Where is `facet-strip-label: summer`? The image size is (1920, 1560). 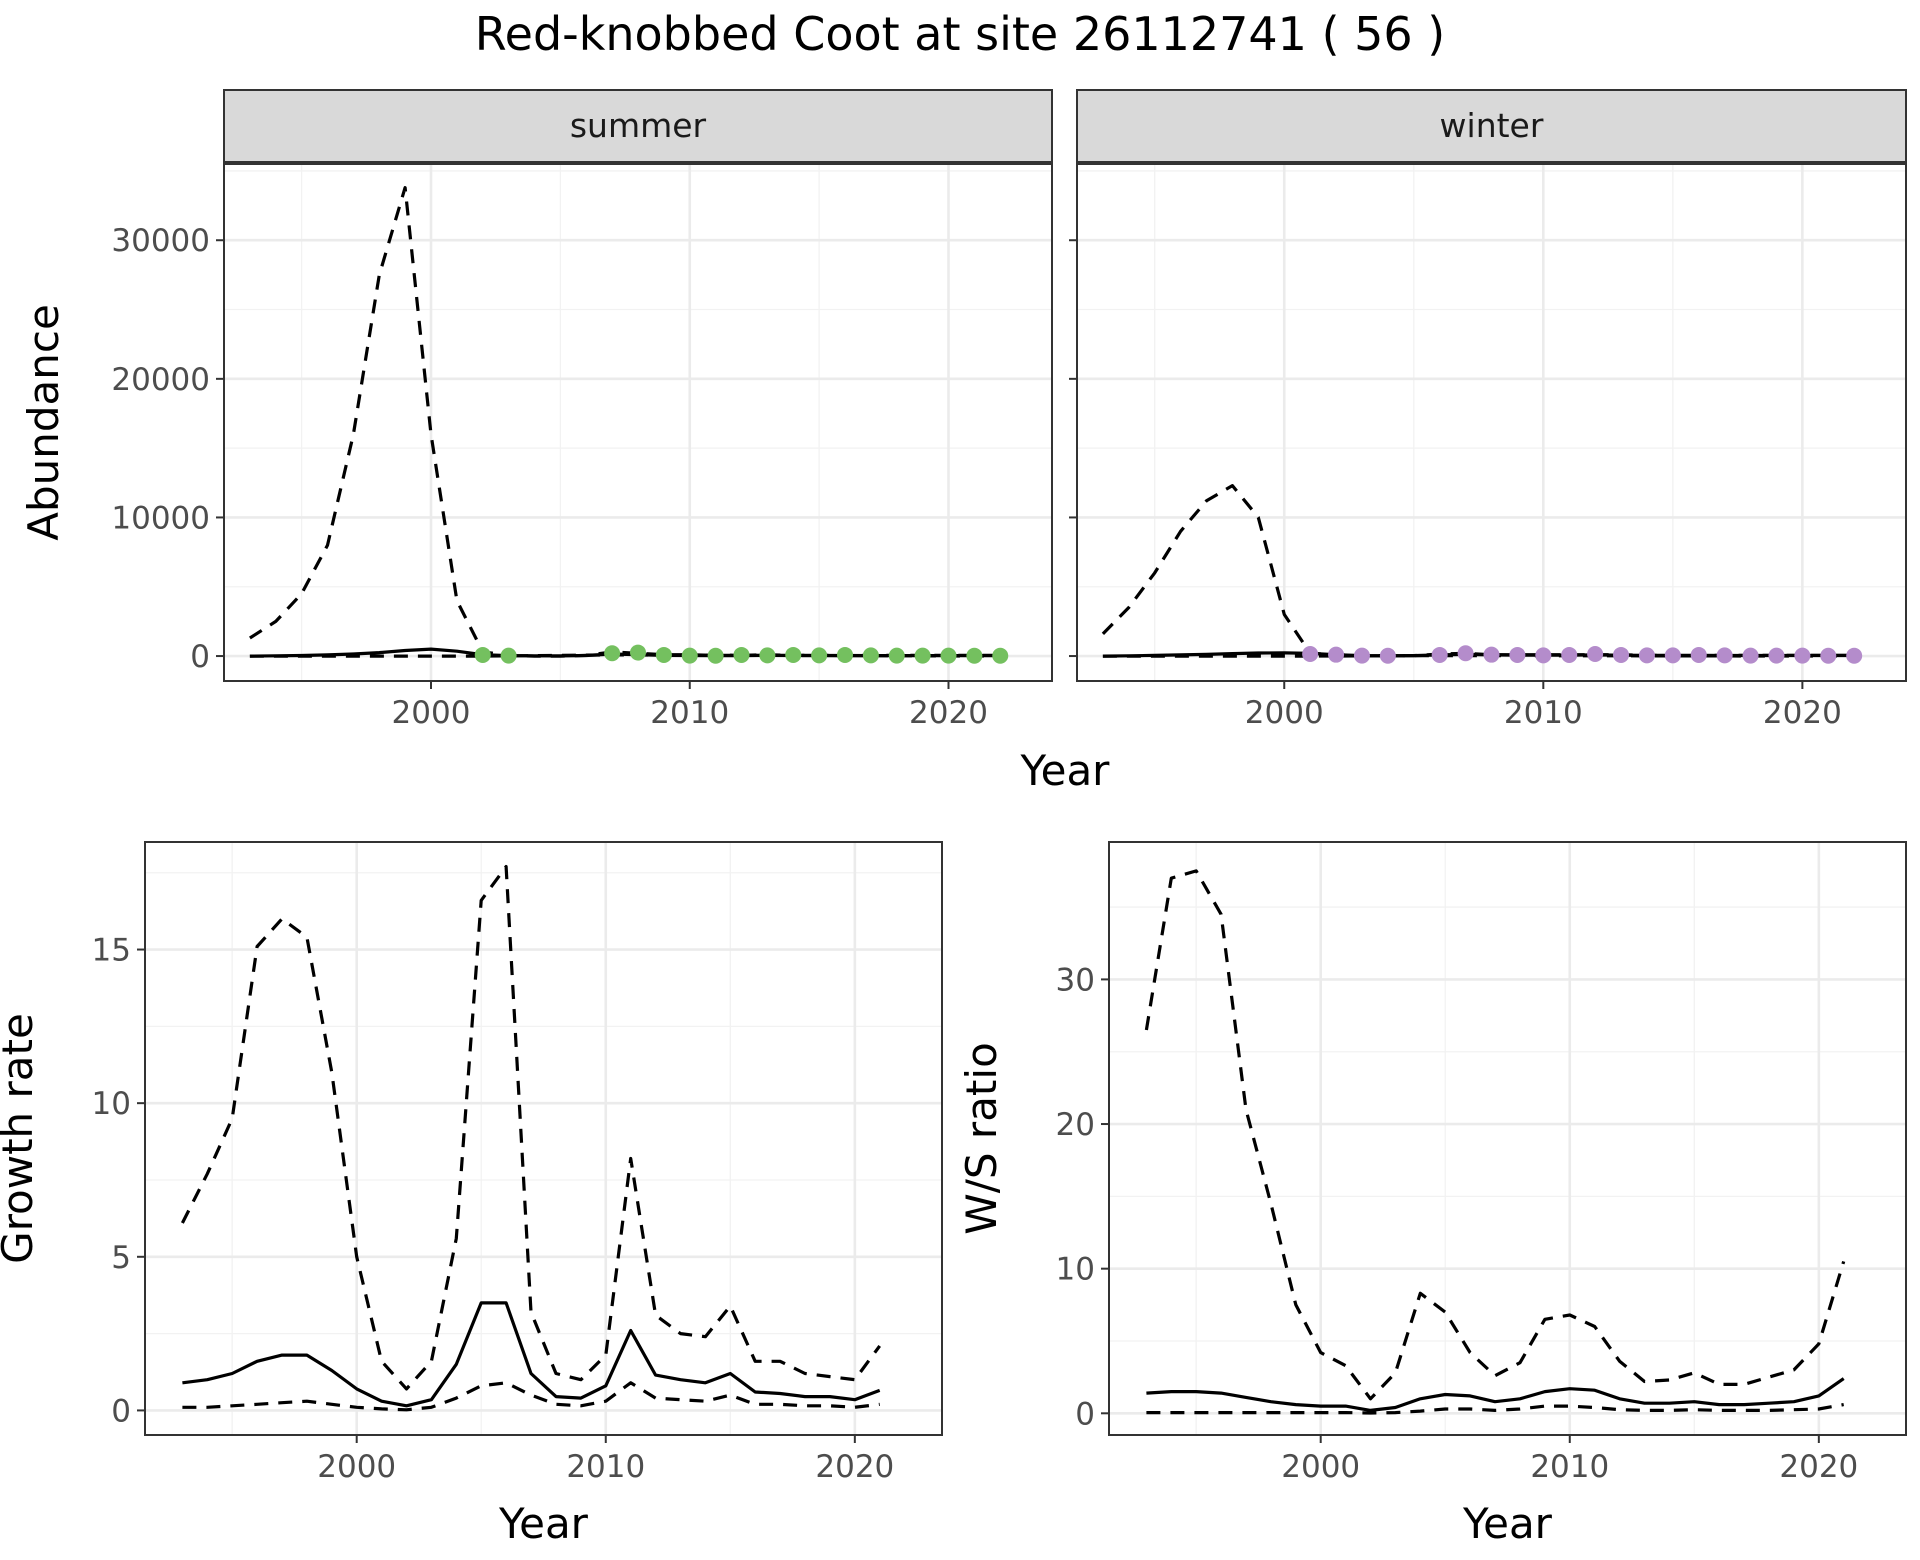 facet-strip-label: summer is located at coordinates (638, 125).